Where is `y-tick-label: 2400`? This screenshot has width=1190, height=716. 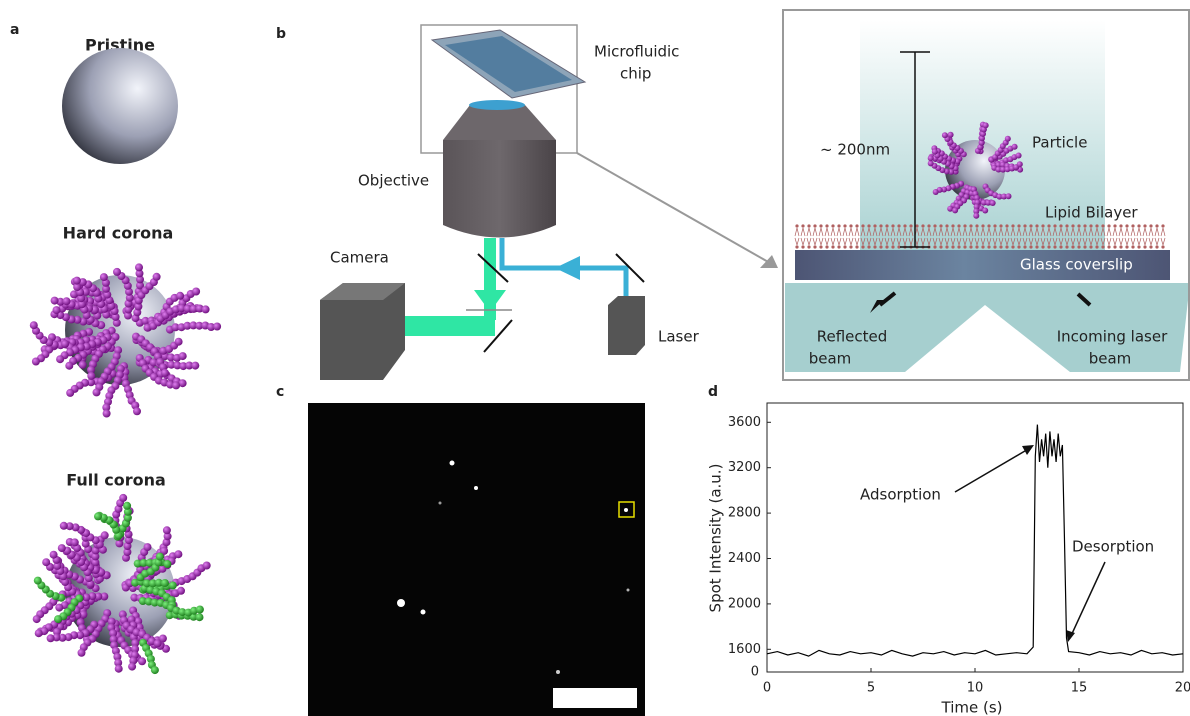 y-tick-label: 2400 is located at coordinates (744, 558).